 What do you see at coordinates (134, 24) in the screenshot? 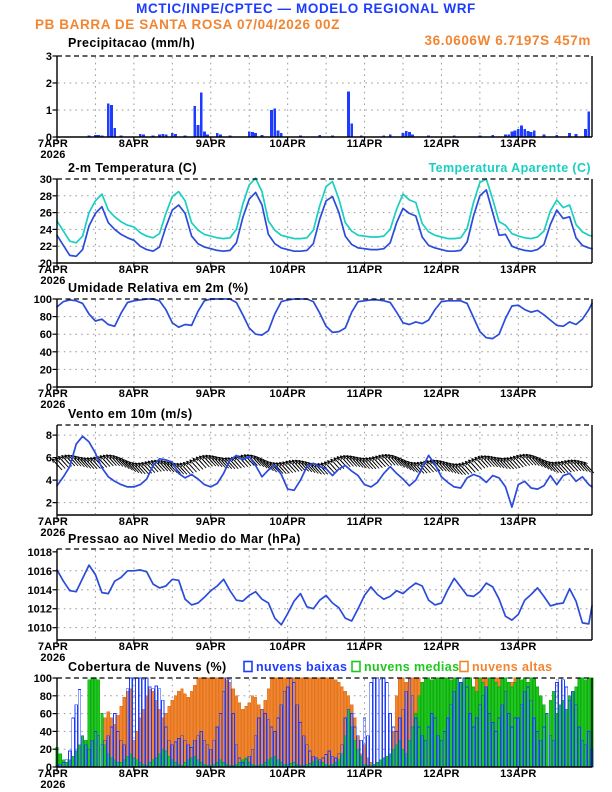
I see `header-station: PB BARRA DE SANTA ROSA` at bounding box center [134, 24].